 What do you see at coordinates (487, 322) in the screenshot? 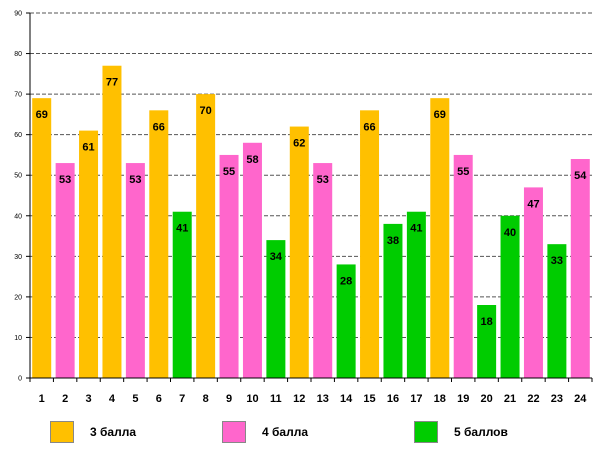
I see `data-label: 18` at bounding box center [487, 322].